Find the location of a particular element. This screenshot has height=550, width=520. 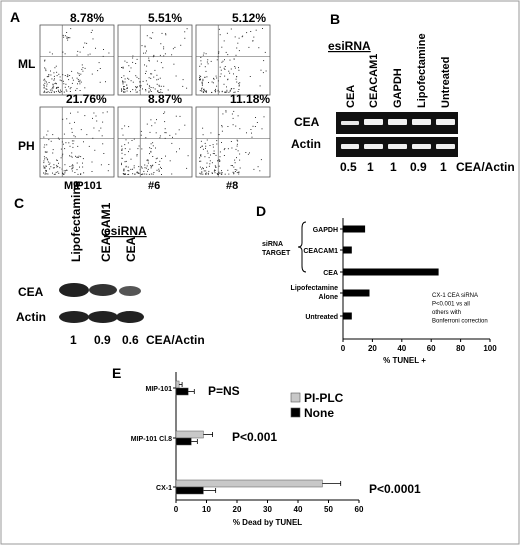

panel-b-title: esiRNA is located at coordinates (349, 46).